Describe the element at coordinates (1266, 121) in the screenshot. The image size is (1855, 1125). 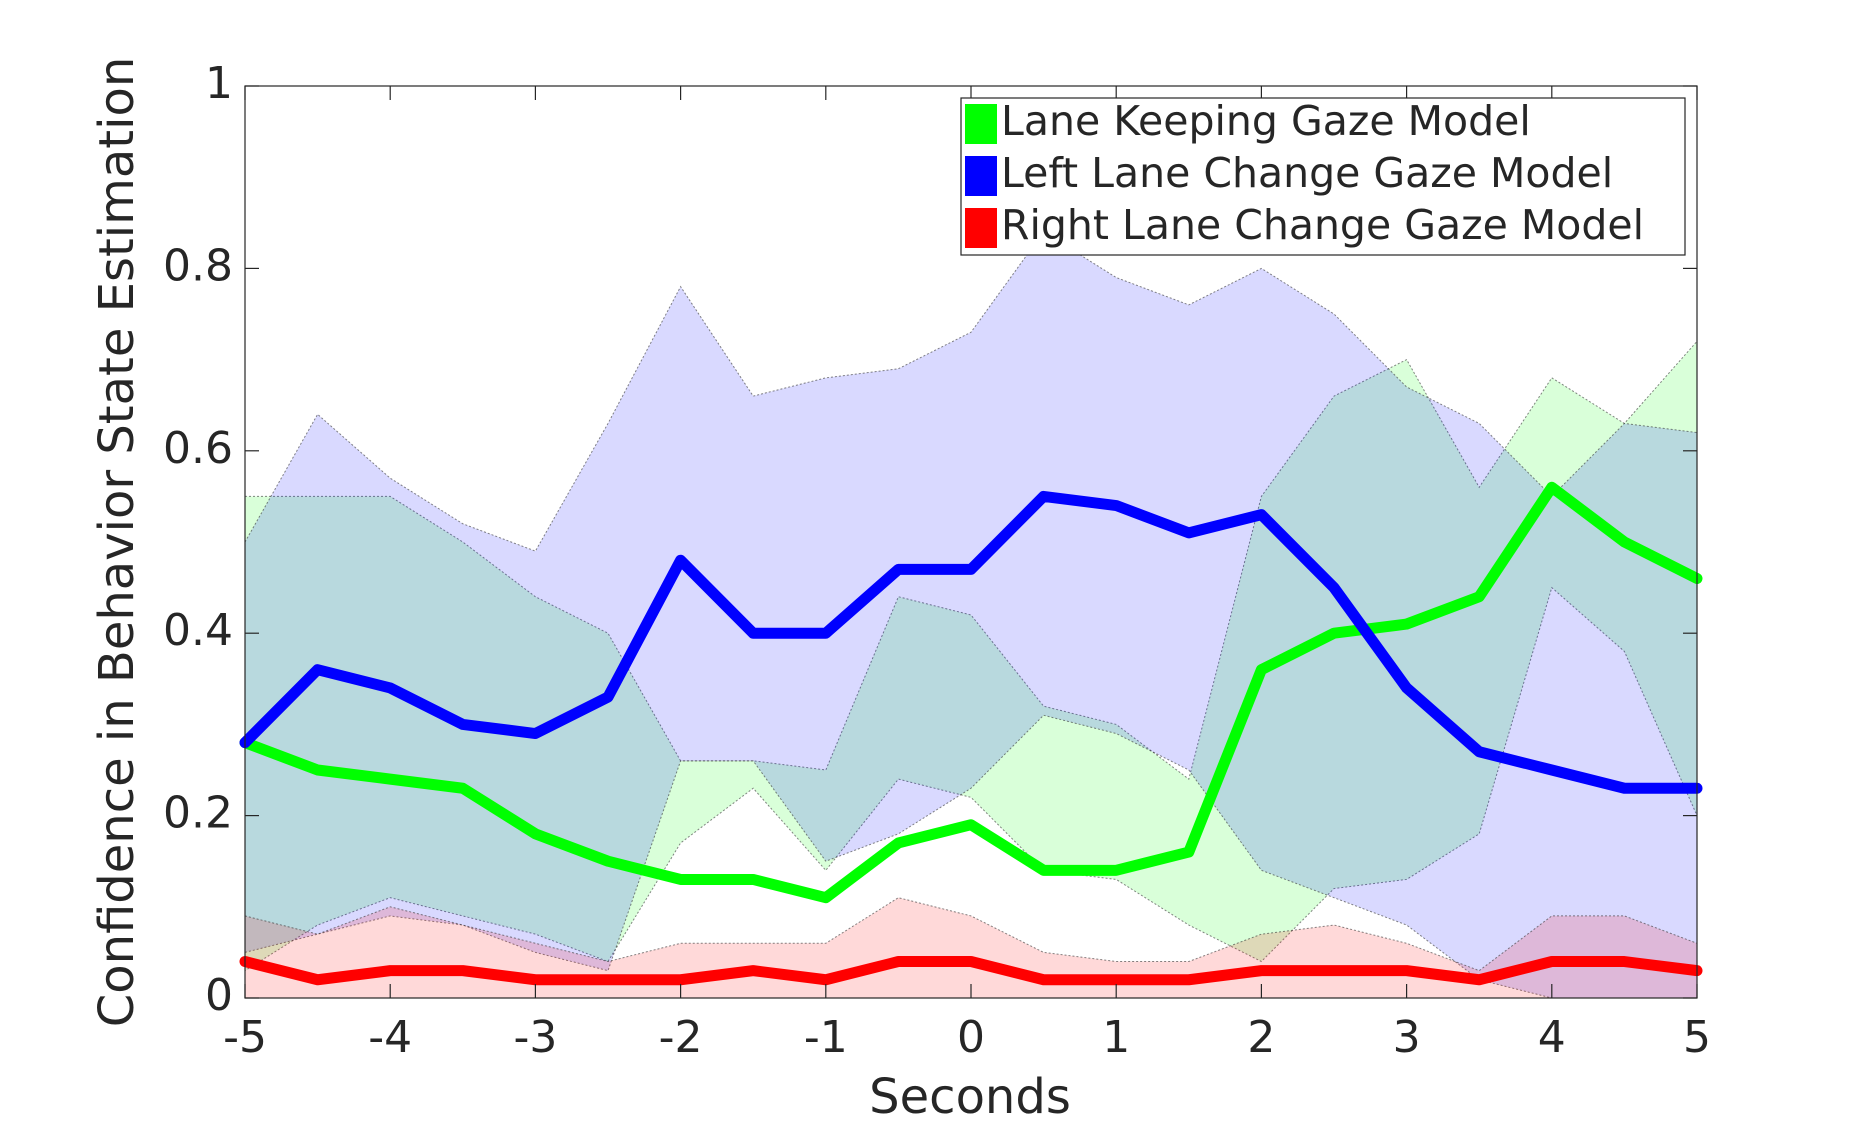
I see `legend-label: Lane Keeping Gaze Model` at that location.